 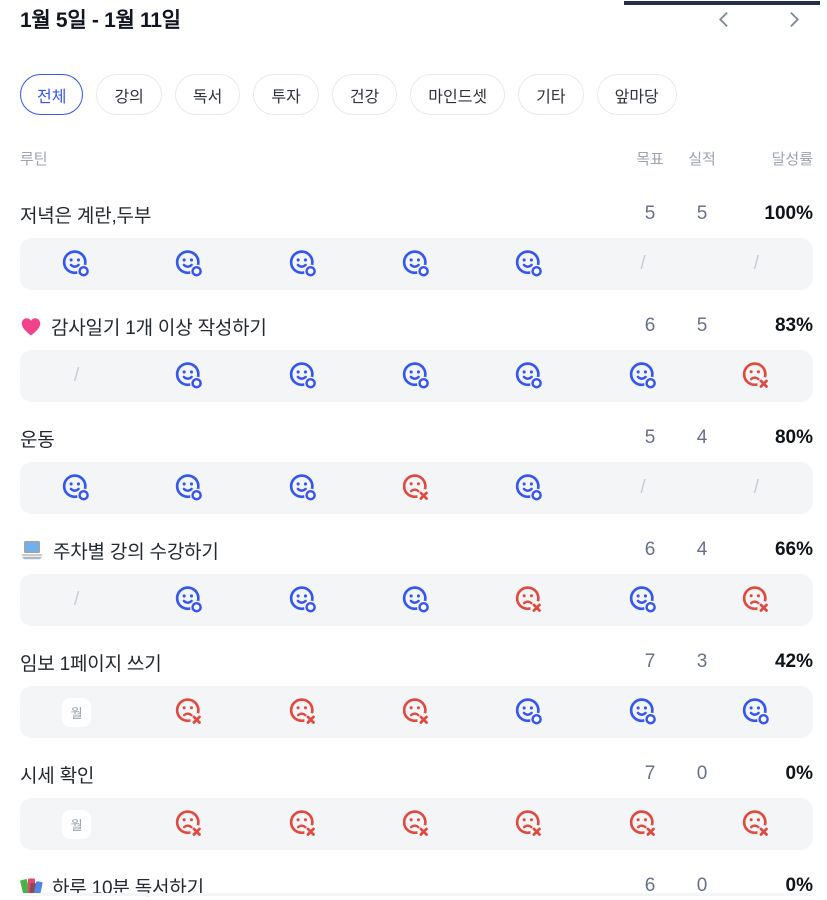 I want to click on routine-name-text: 임보 1페이지 쓰기, so click(x=91, y=664).